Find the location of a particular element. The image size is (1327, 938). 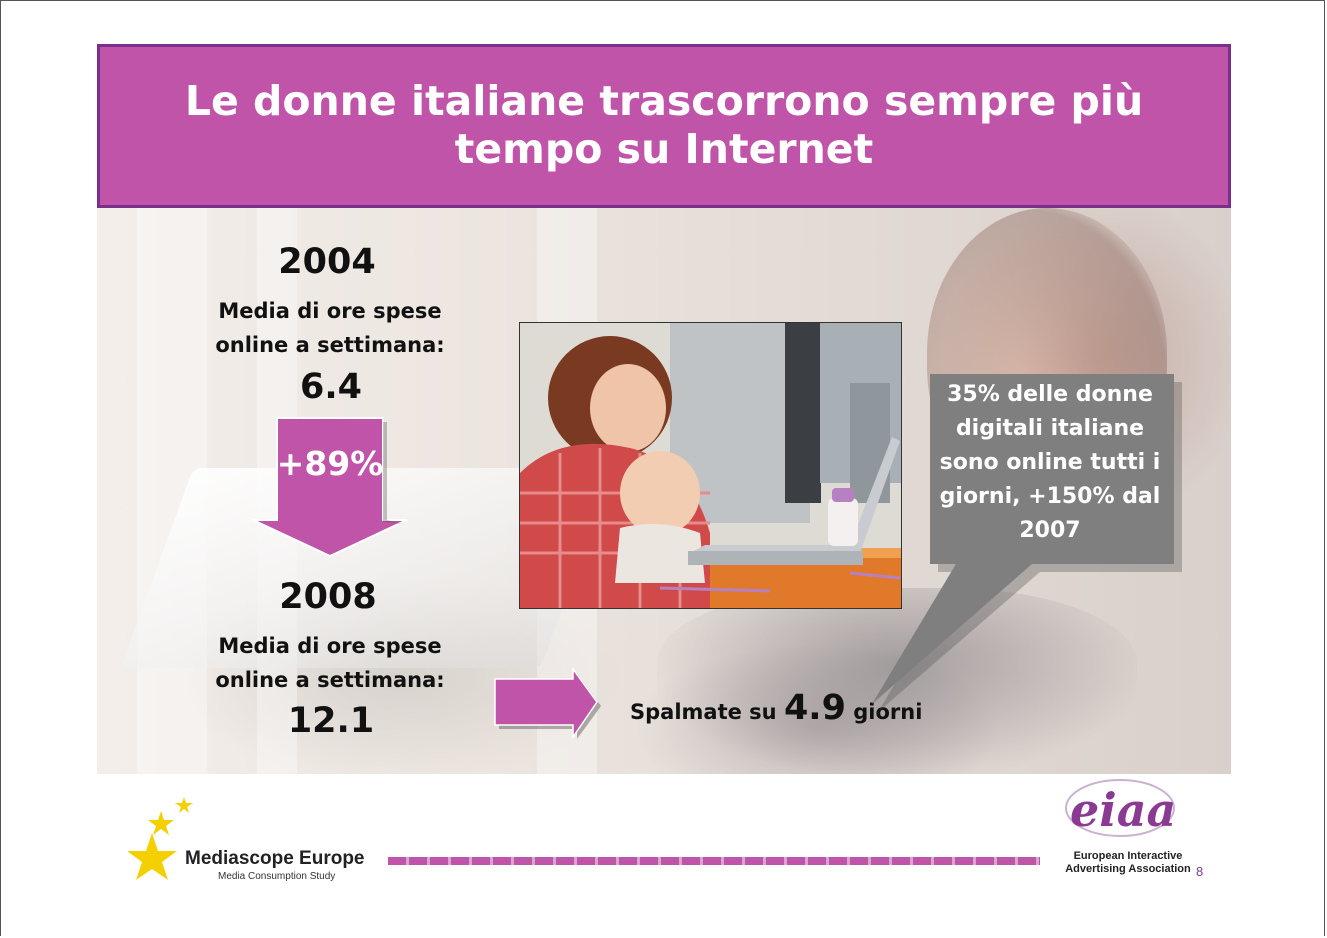

callout-bubble is located at coordinates (1027, 542).